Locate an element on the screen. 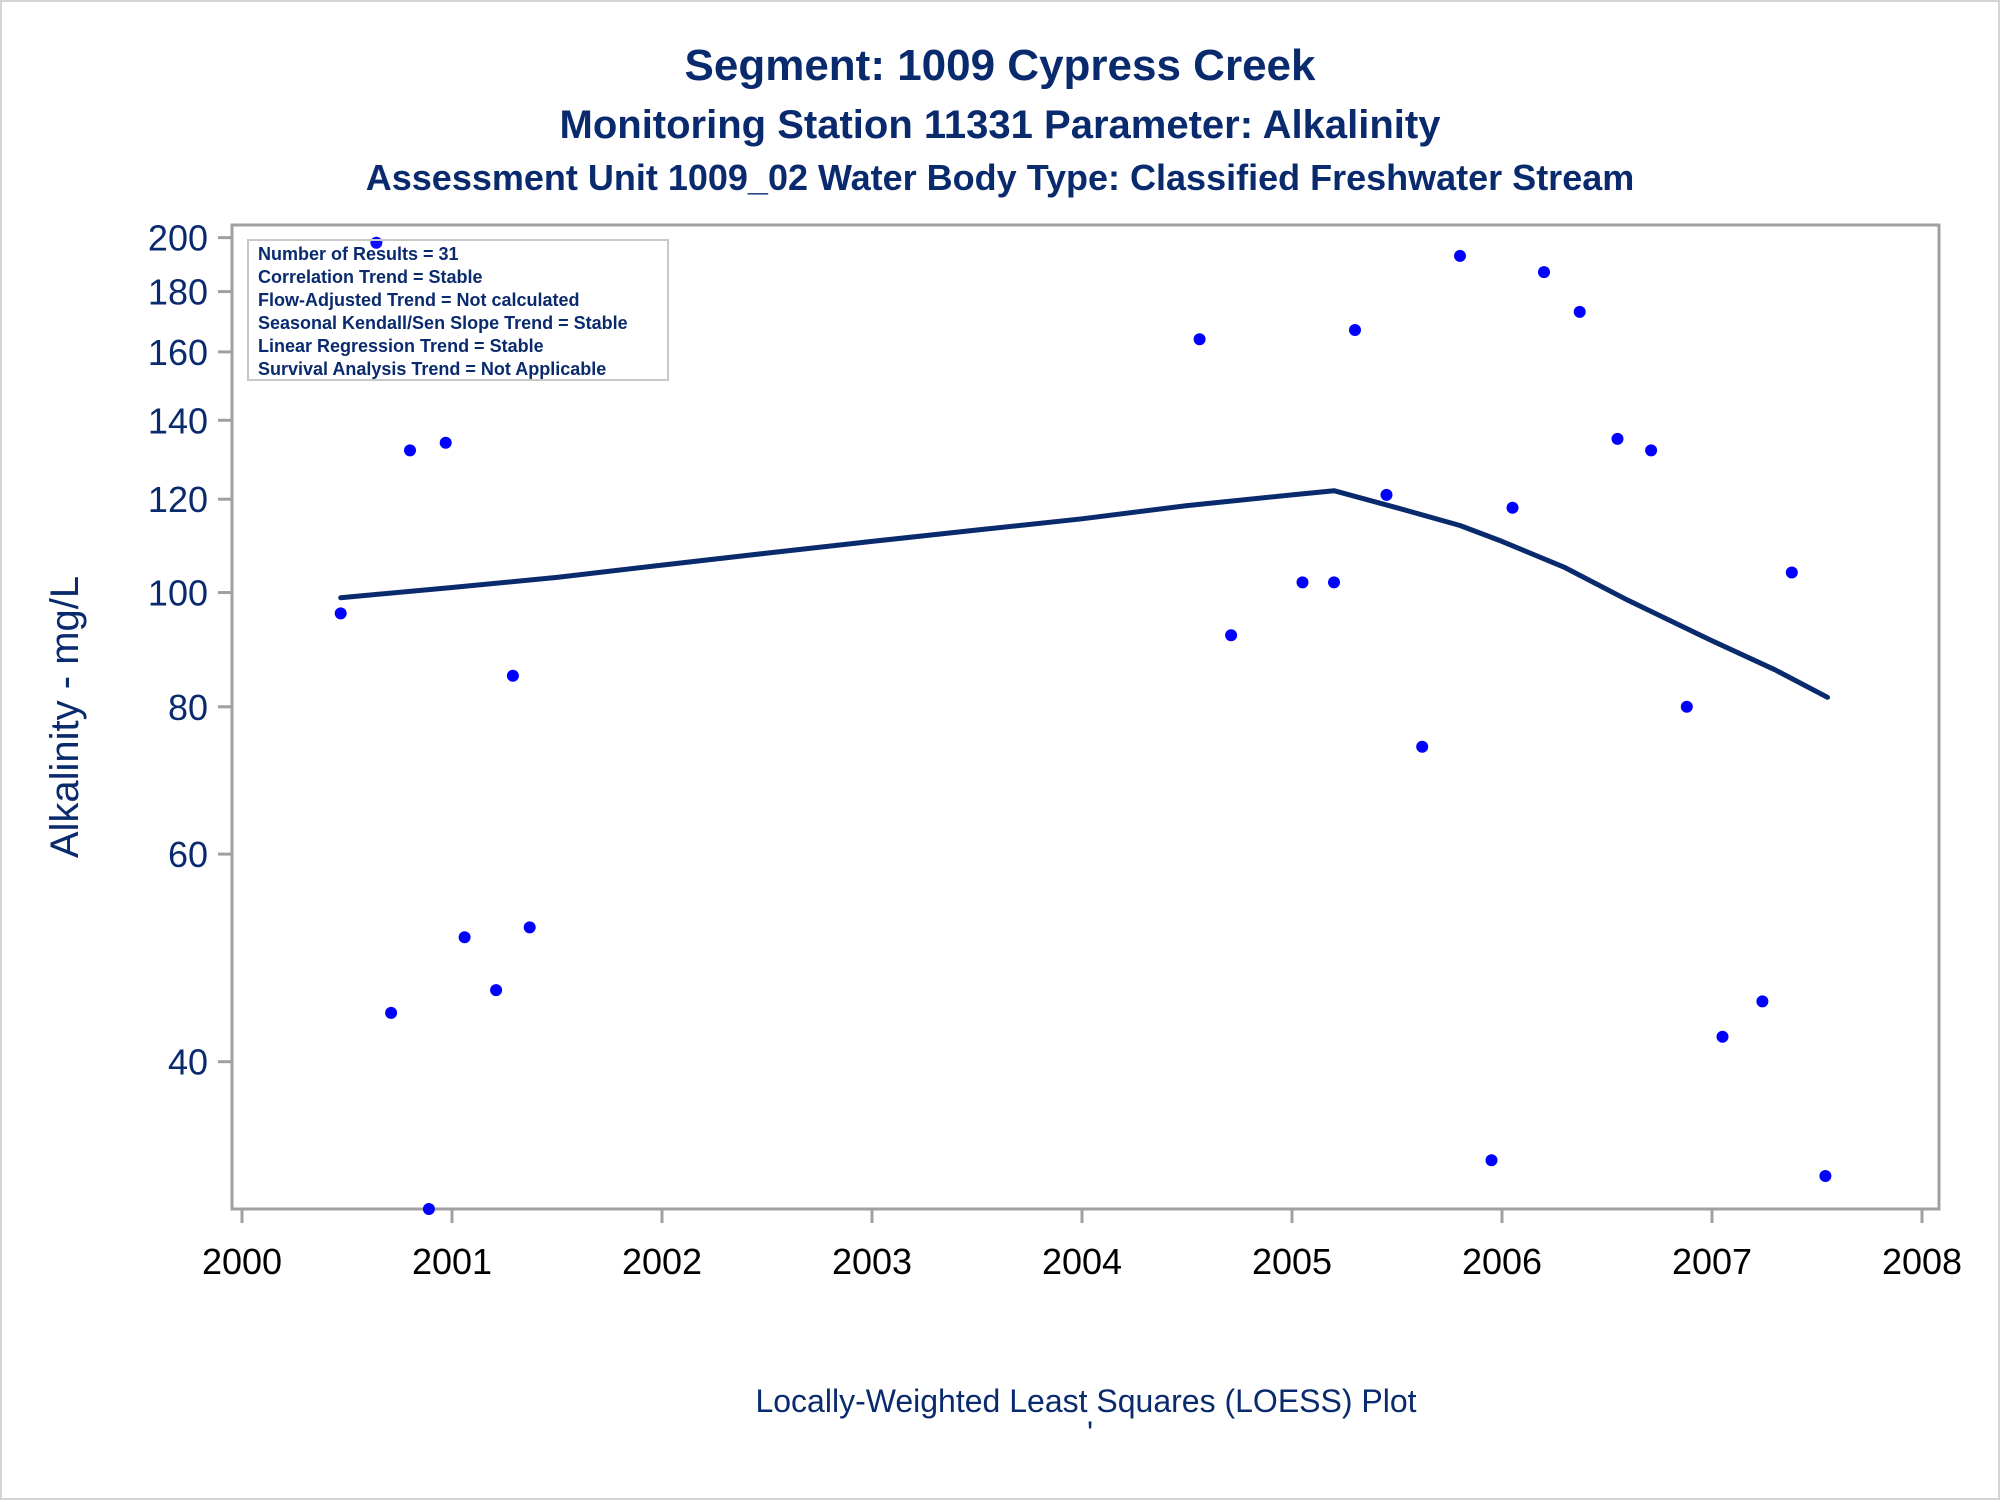 The image size is (2000, 1500). y-tick-label: 100 is located at coordinates (178, 593).